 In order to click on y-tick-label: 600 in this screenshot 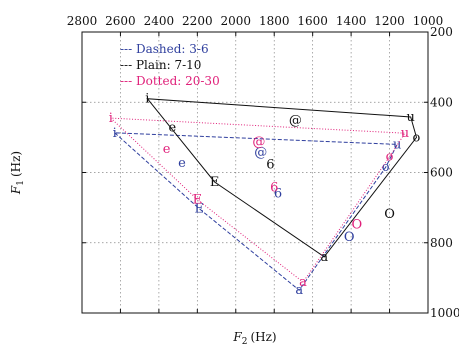, I will do `click(441, 173)`.